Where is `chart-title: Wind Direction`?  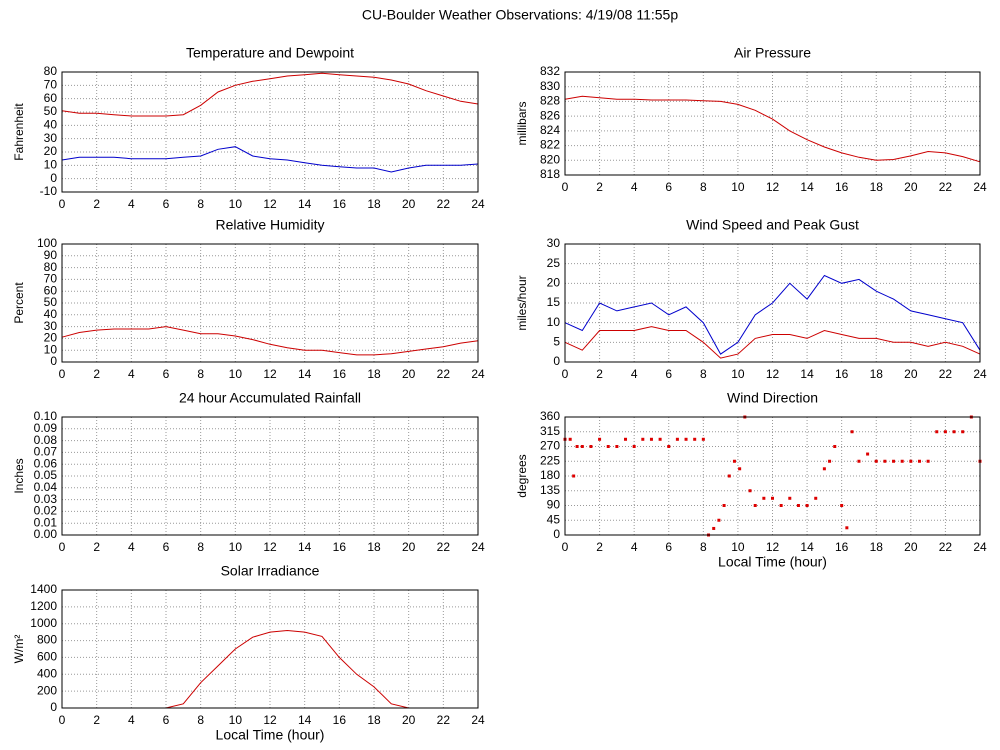
chart-title: Wind Direction is located at coordinates (772, 398).